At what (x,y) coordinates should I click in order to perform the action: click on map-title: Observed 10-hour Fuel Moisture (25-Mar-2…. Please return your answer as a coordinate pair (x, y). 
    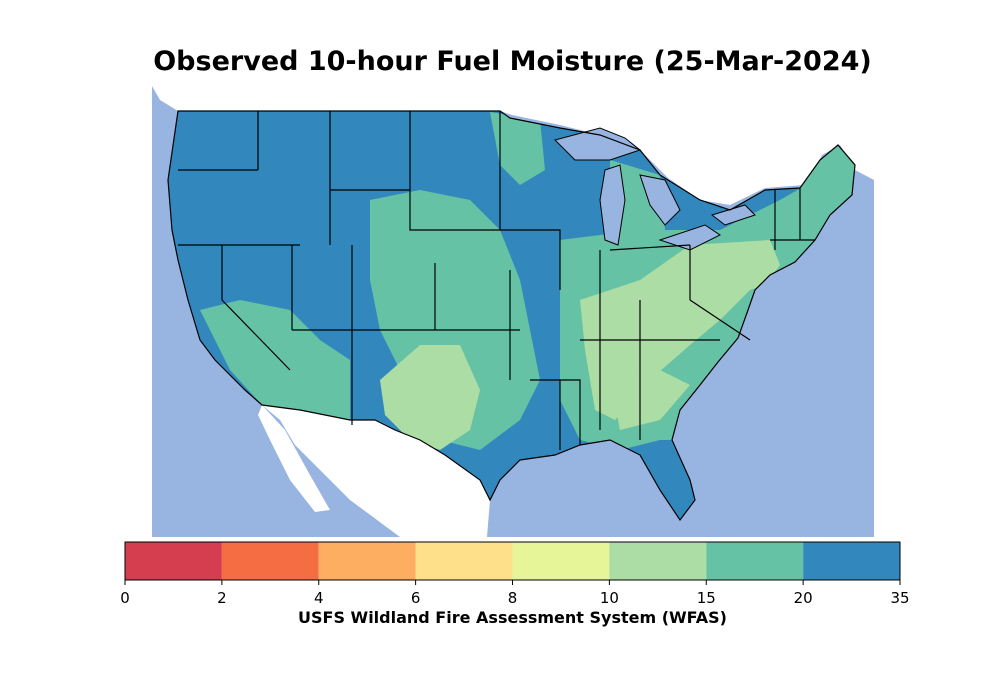
    Looking at the image, I should click on (512, 61).